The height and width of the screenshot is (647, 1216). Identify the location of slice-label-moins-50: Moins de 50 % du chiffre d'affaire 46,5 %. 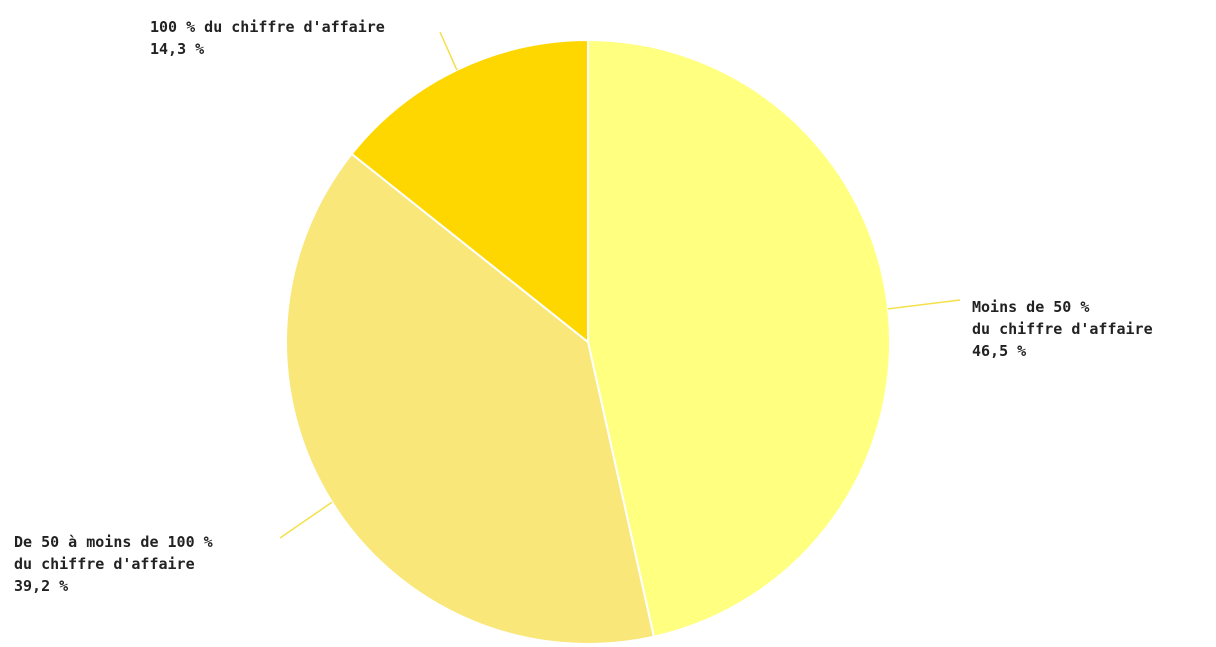
(1062, 329).